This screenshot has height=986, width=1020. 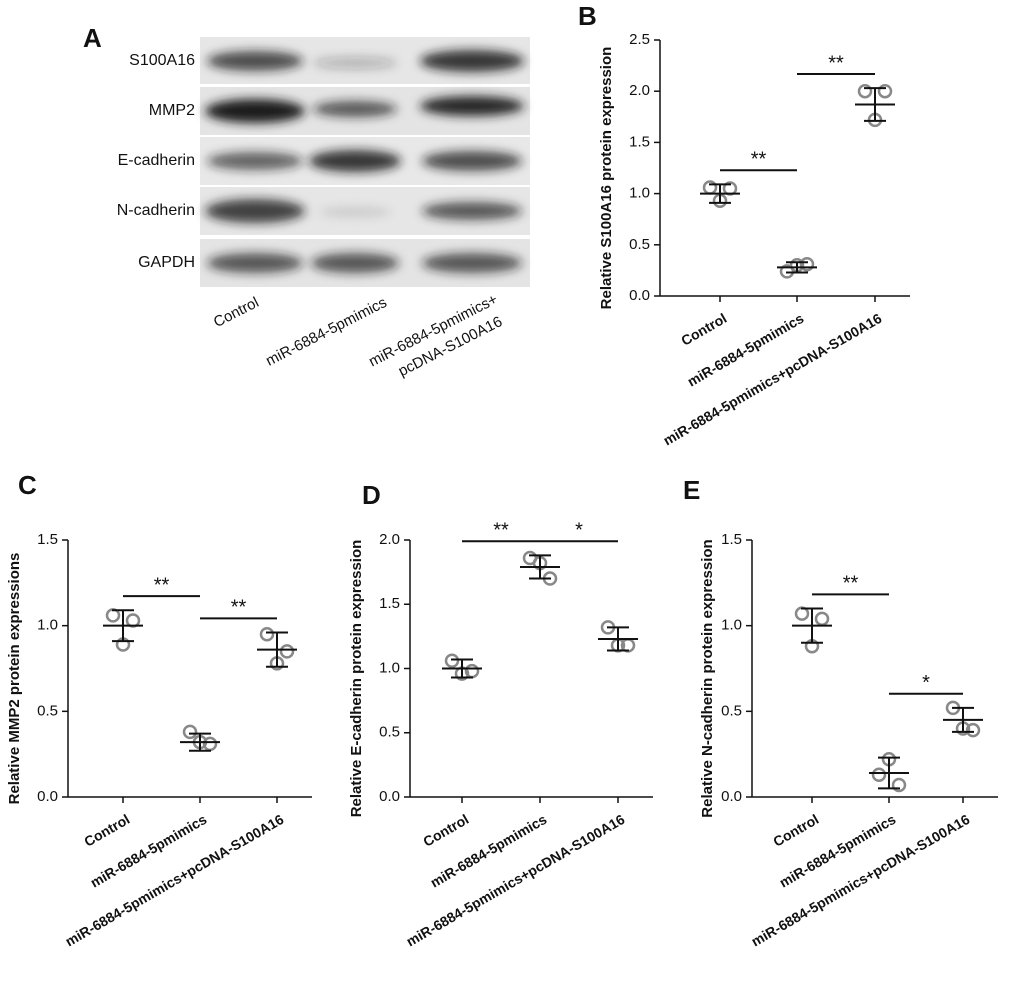 What do you see at coordinates (172, 110) in the screenshot?
I see `row-label: MMP2` at bounding box center [172, 110].